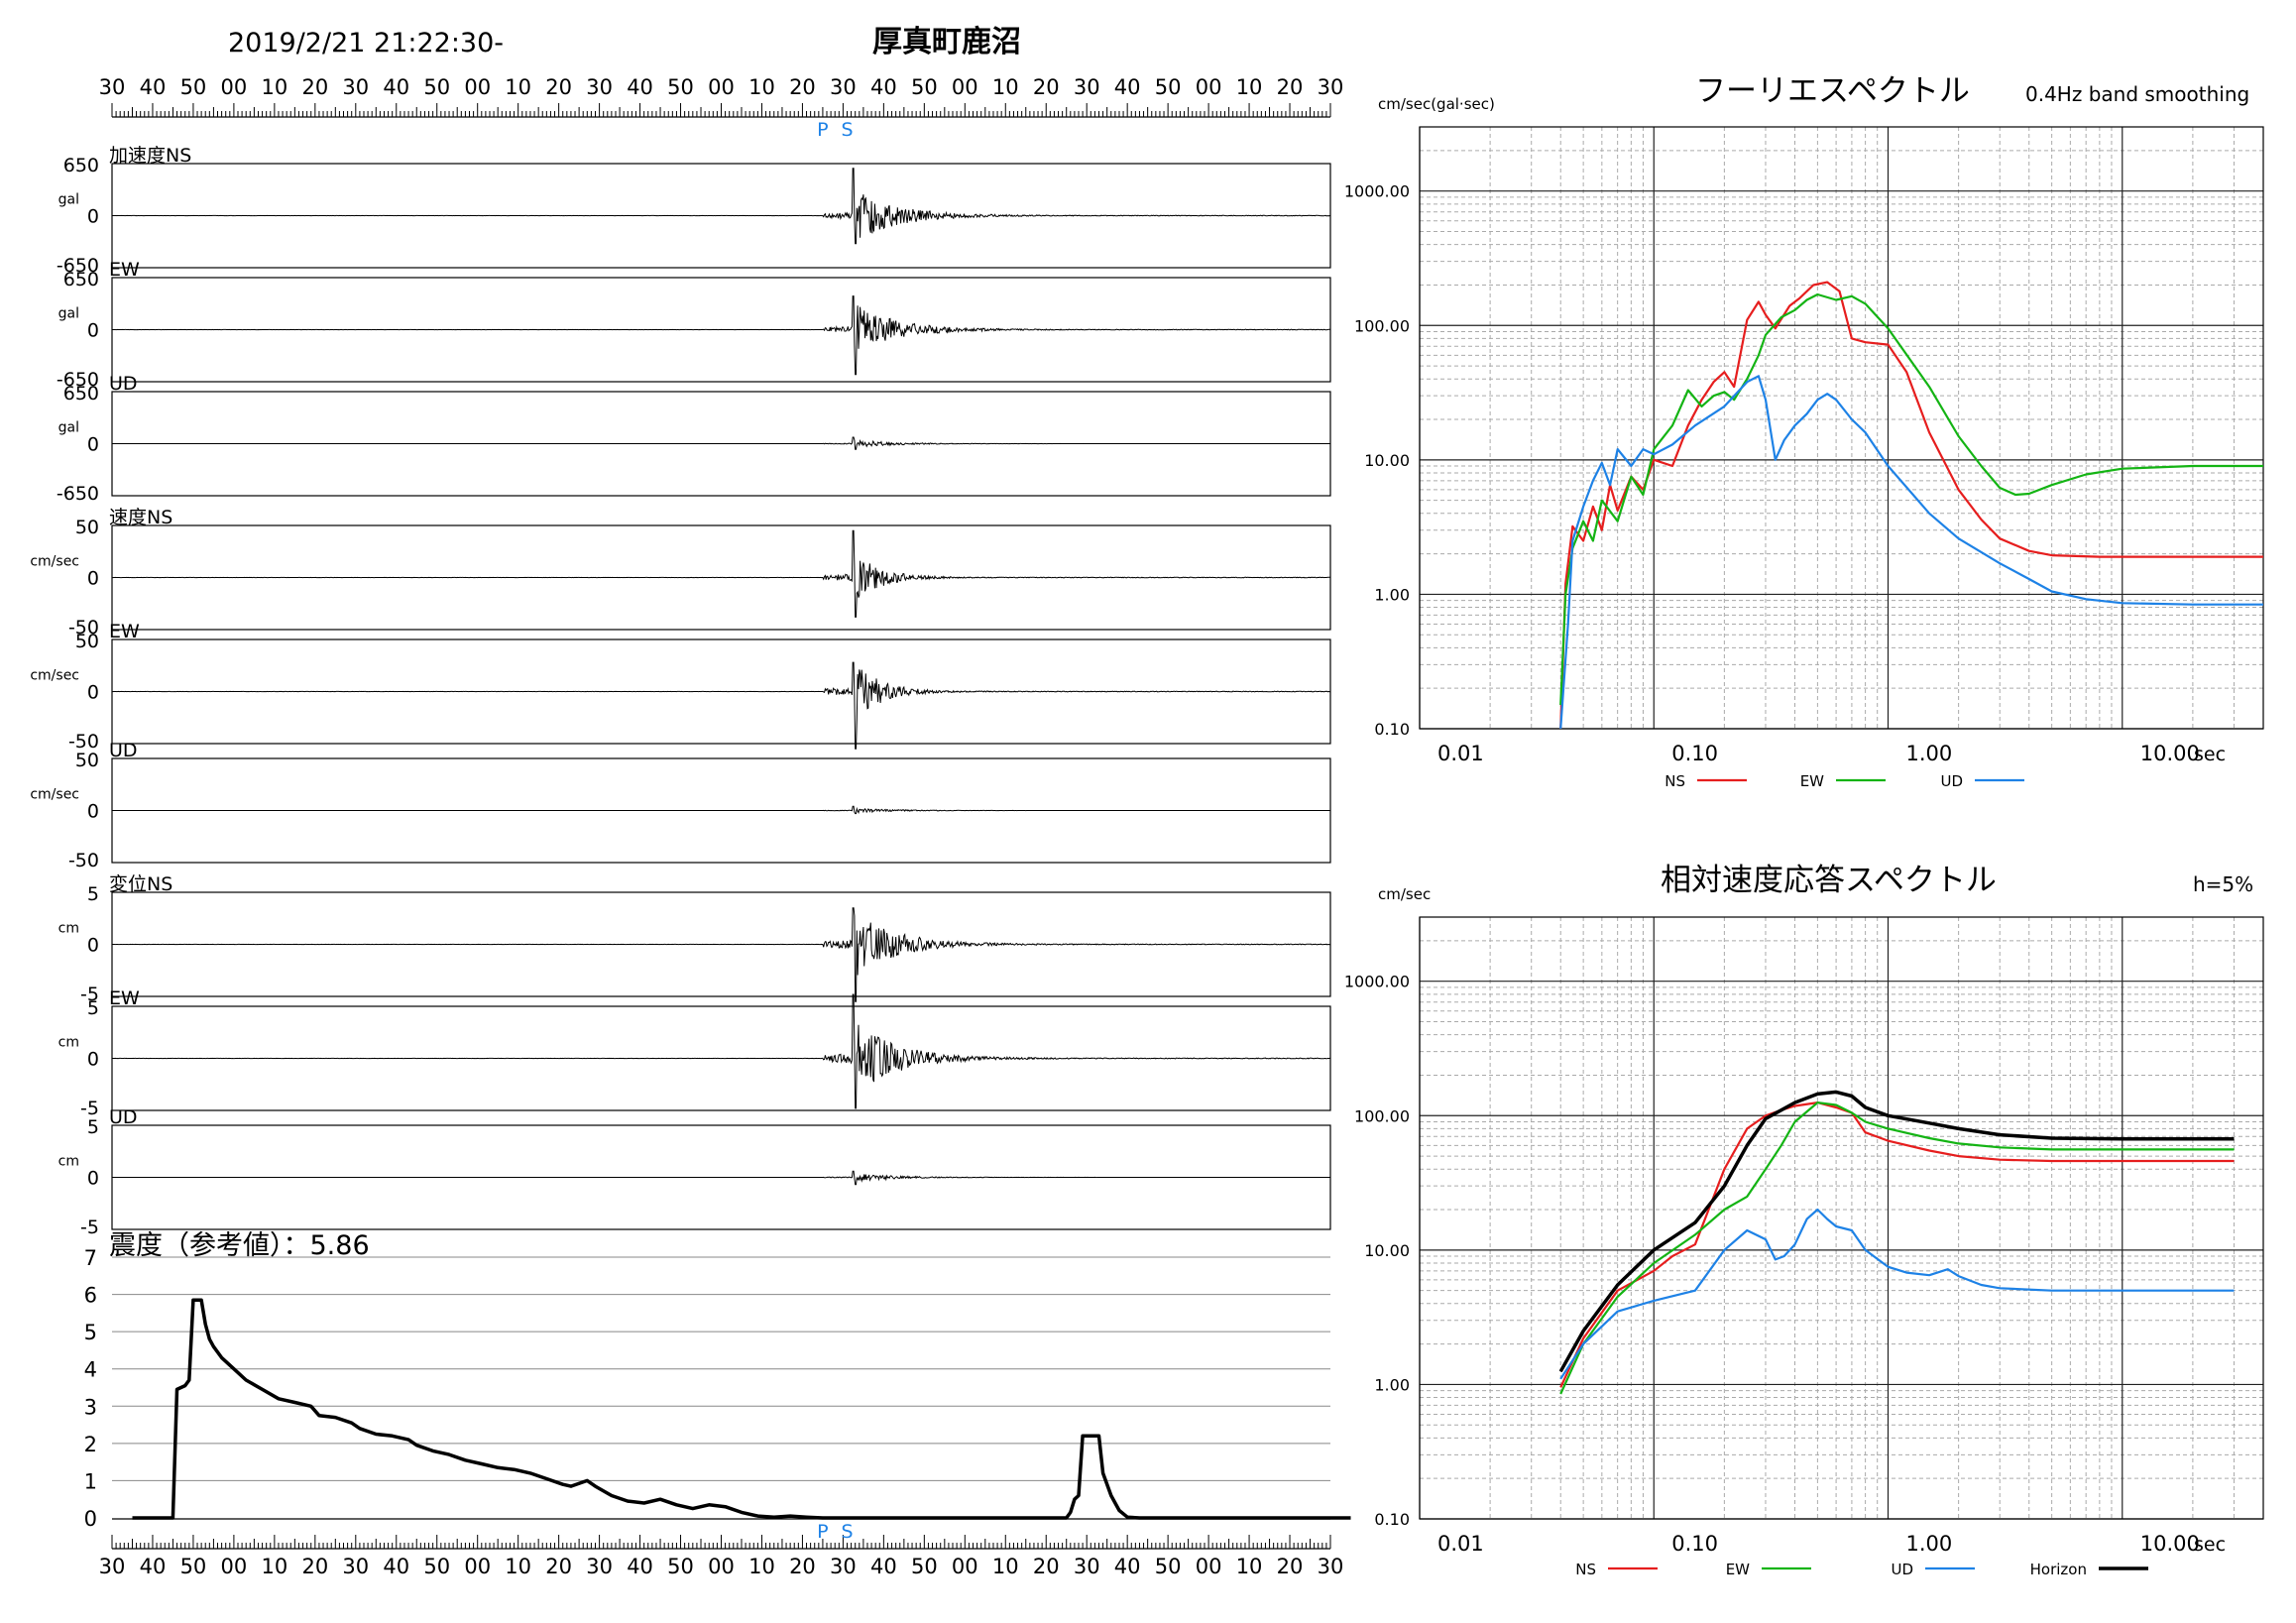 The image size is (2296, 1623). What do you see at coordinates (1695, 753) in the screenshot?
I see `x-tick-label: 0.10` at bounding box center [1695, 753].